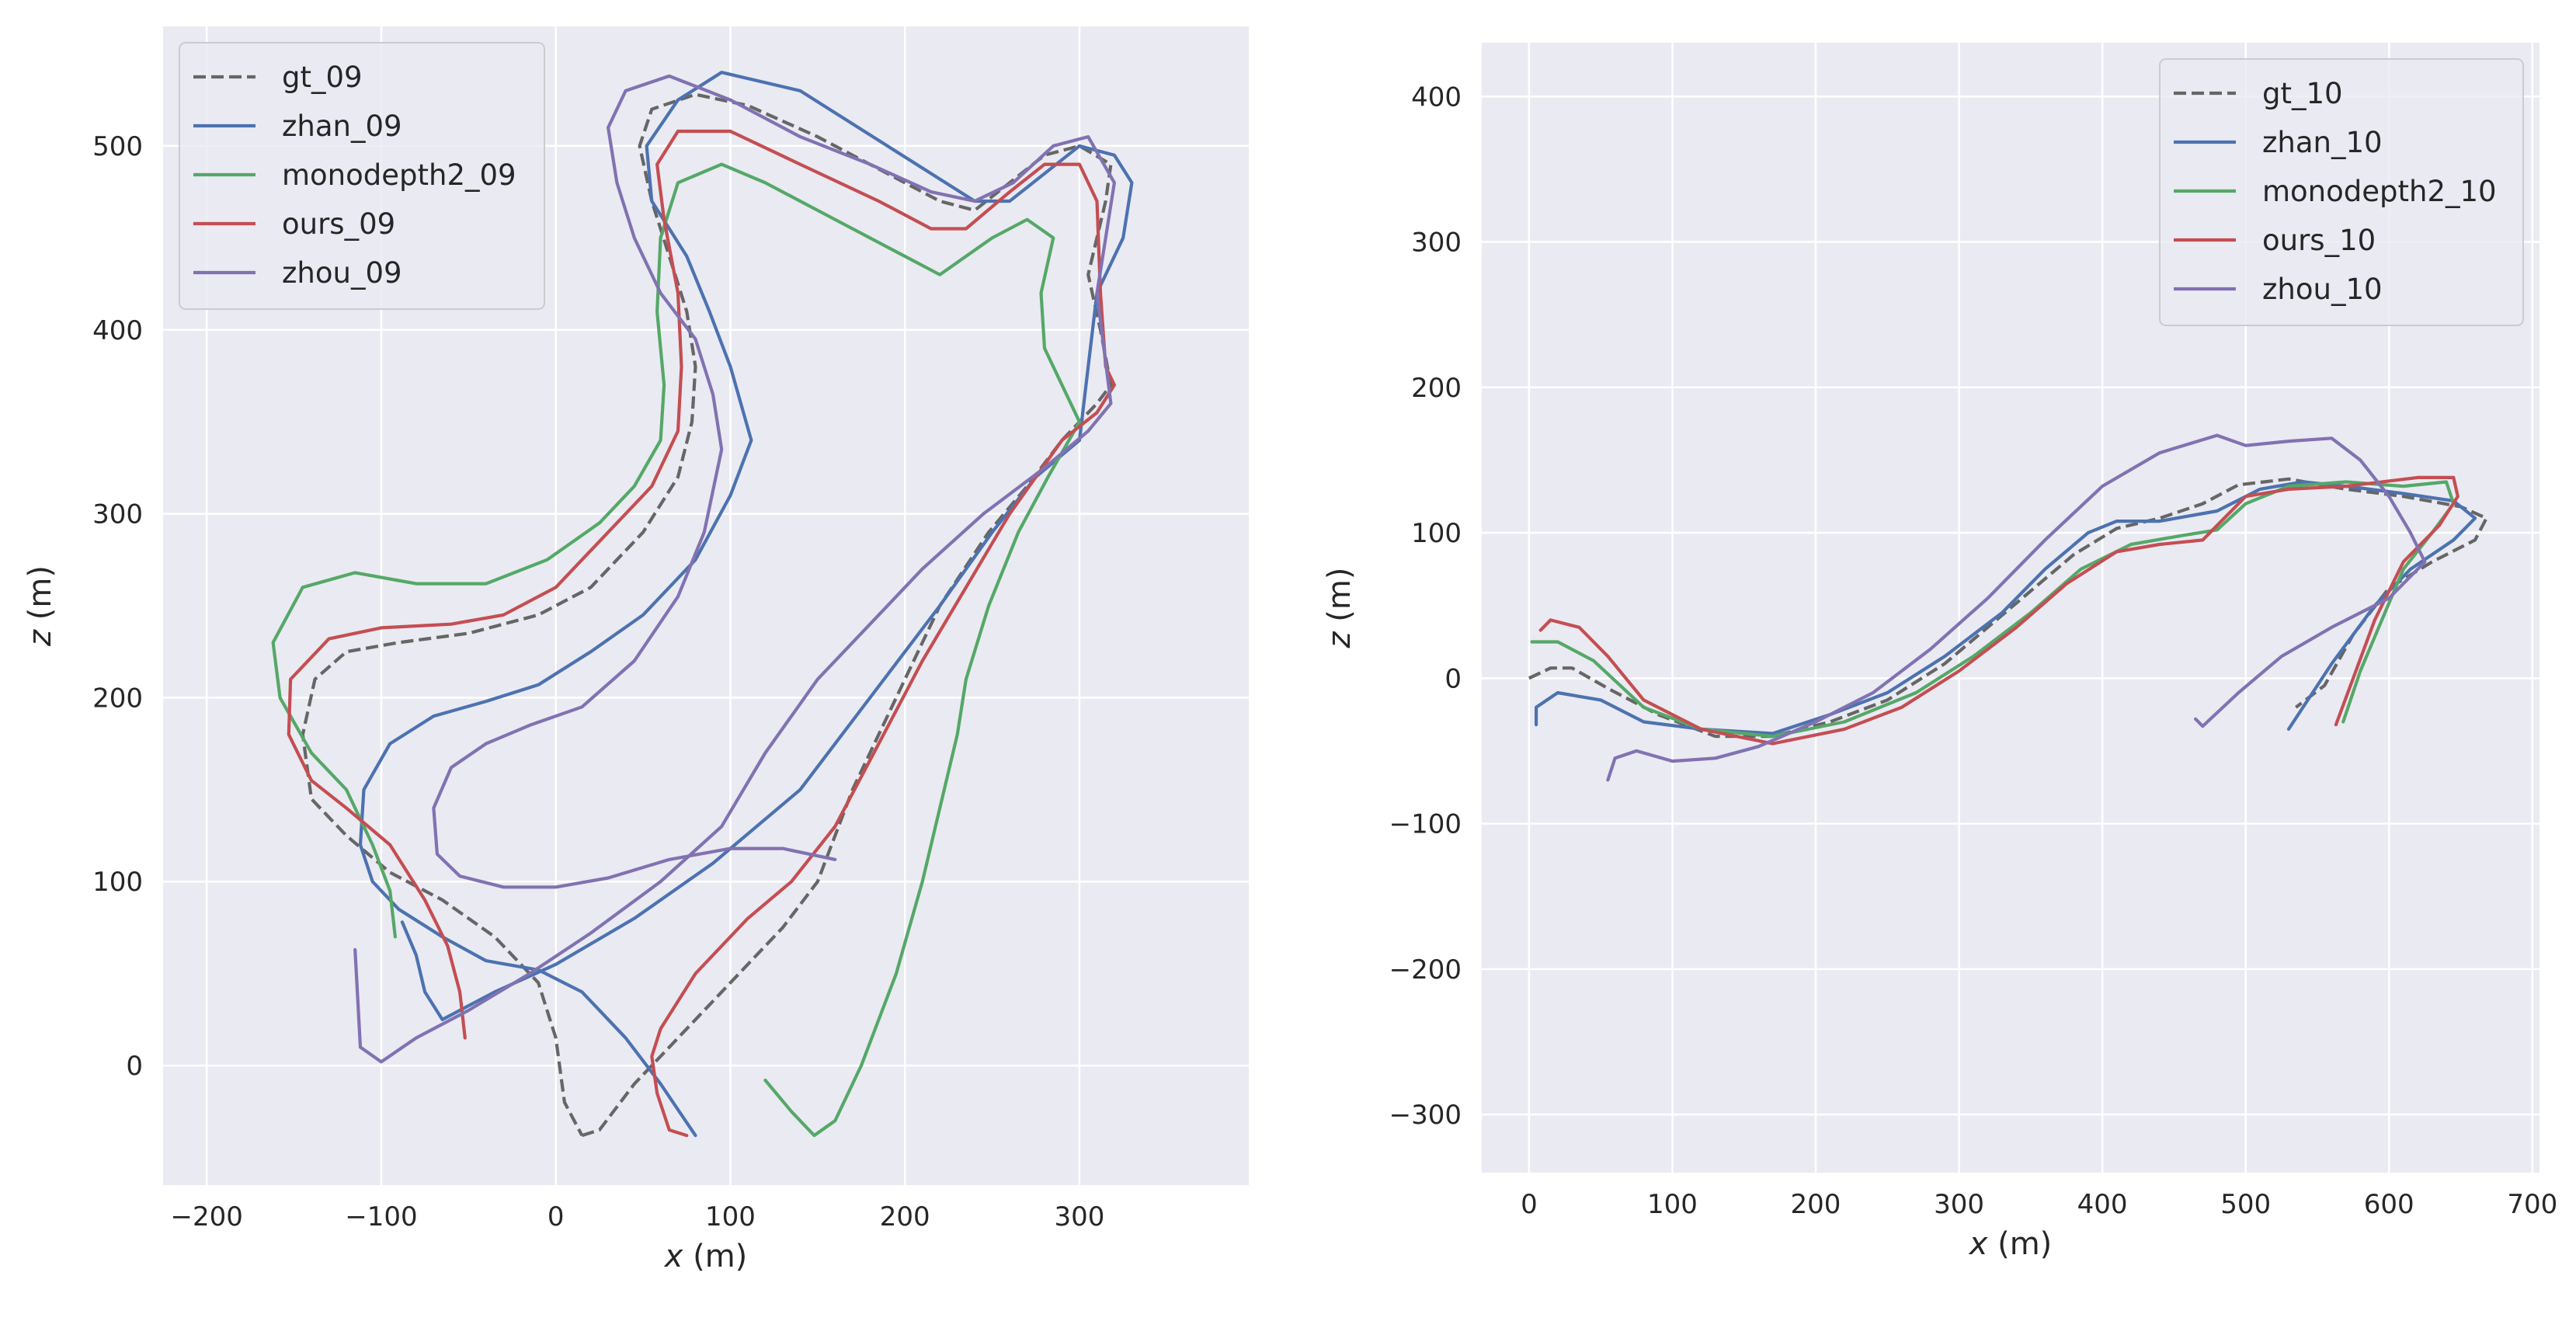  I want to click on legend-label: zhou_10, so click(2322, 289).